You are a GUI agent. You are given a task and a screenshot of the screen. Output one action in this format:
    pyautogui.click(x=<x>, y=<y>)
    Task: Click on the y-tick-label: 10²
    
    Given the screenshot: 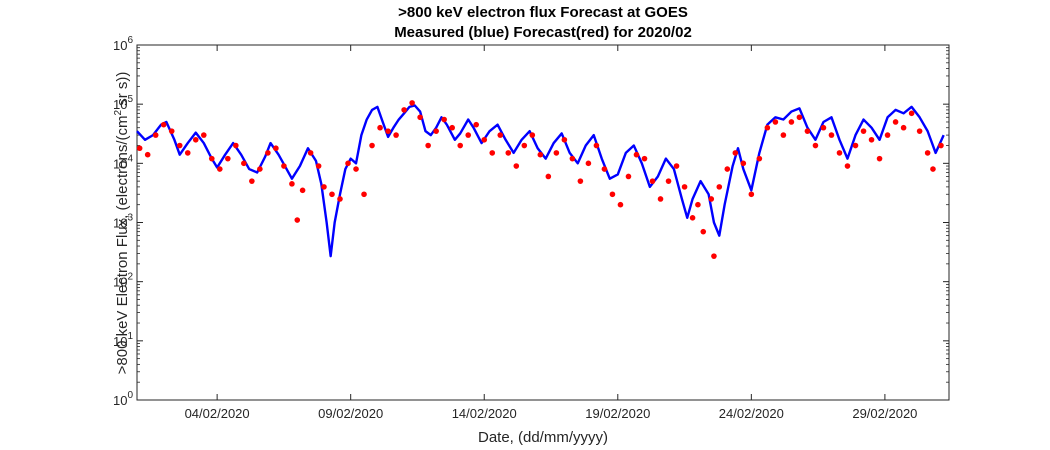 What is the action you would take?
    pyautogui.click(x=123, y=281)
    